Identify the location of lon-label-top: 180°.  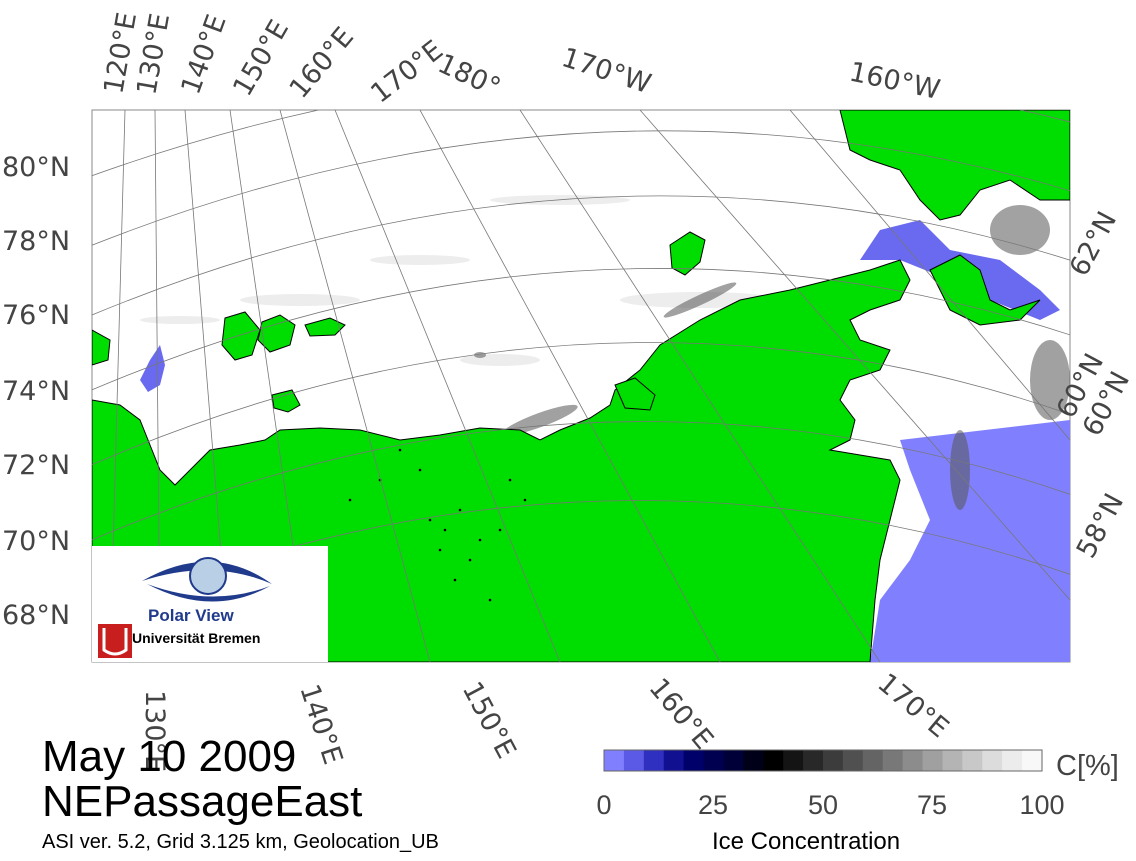
(469, 76).